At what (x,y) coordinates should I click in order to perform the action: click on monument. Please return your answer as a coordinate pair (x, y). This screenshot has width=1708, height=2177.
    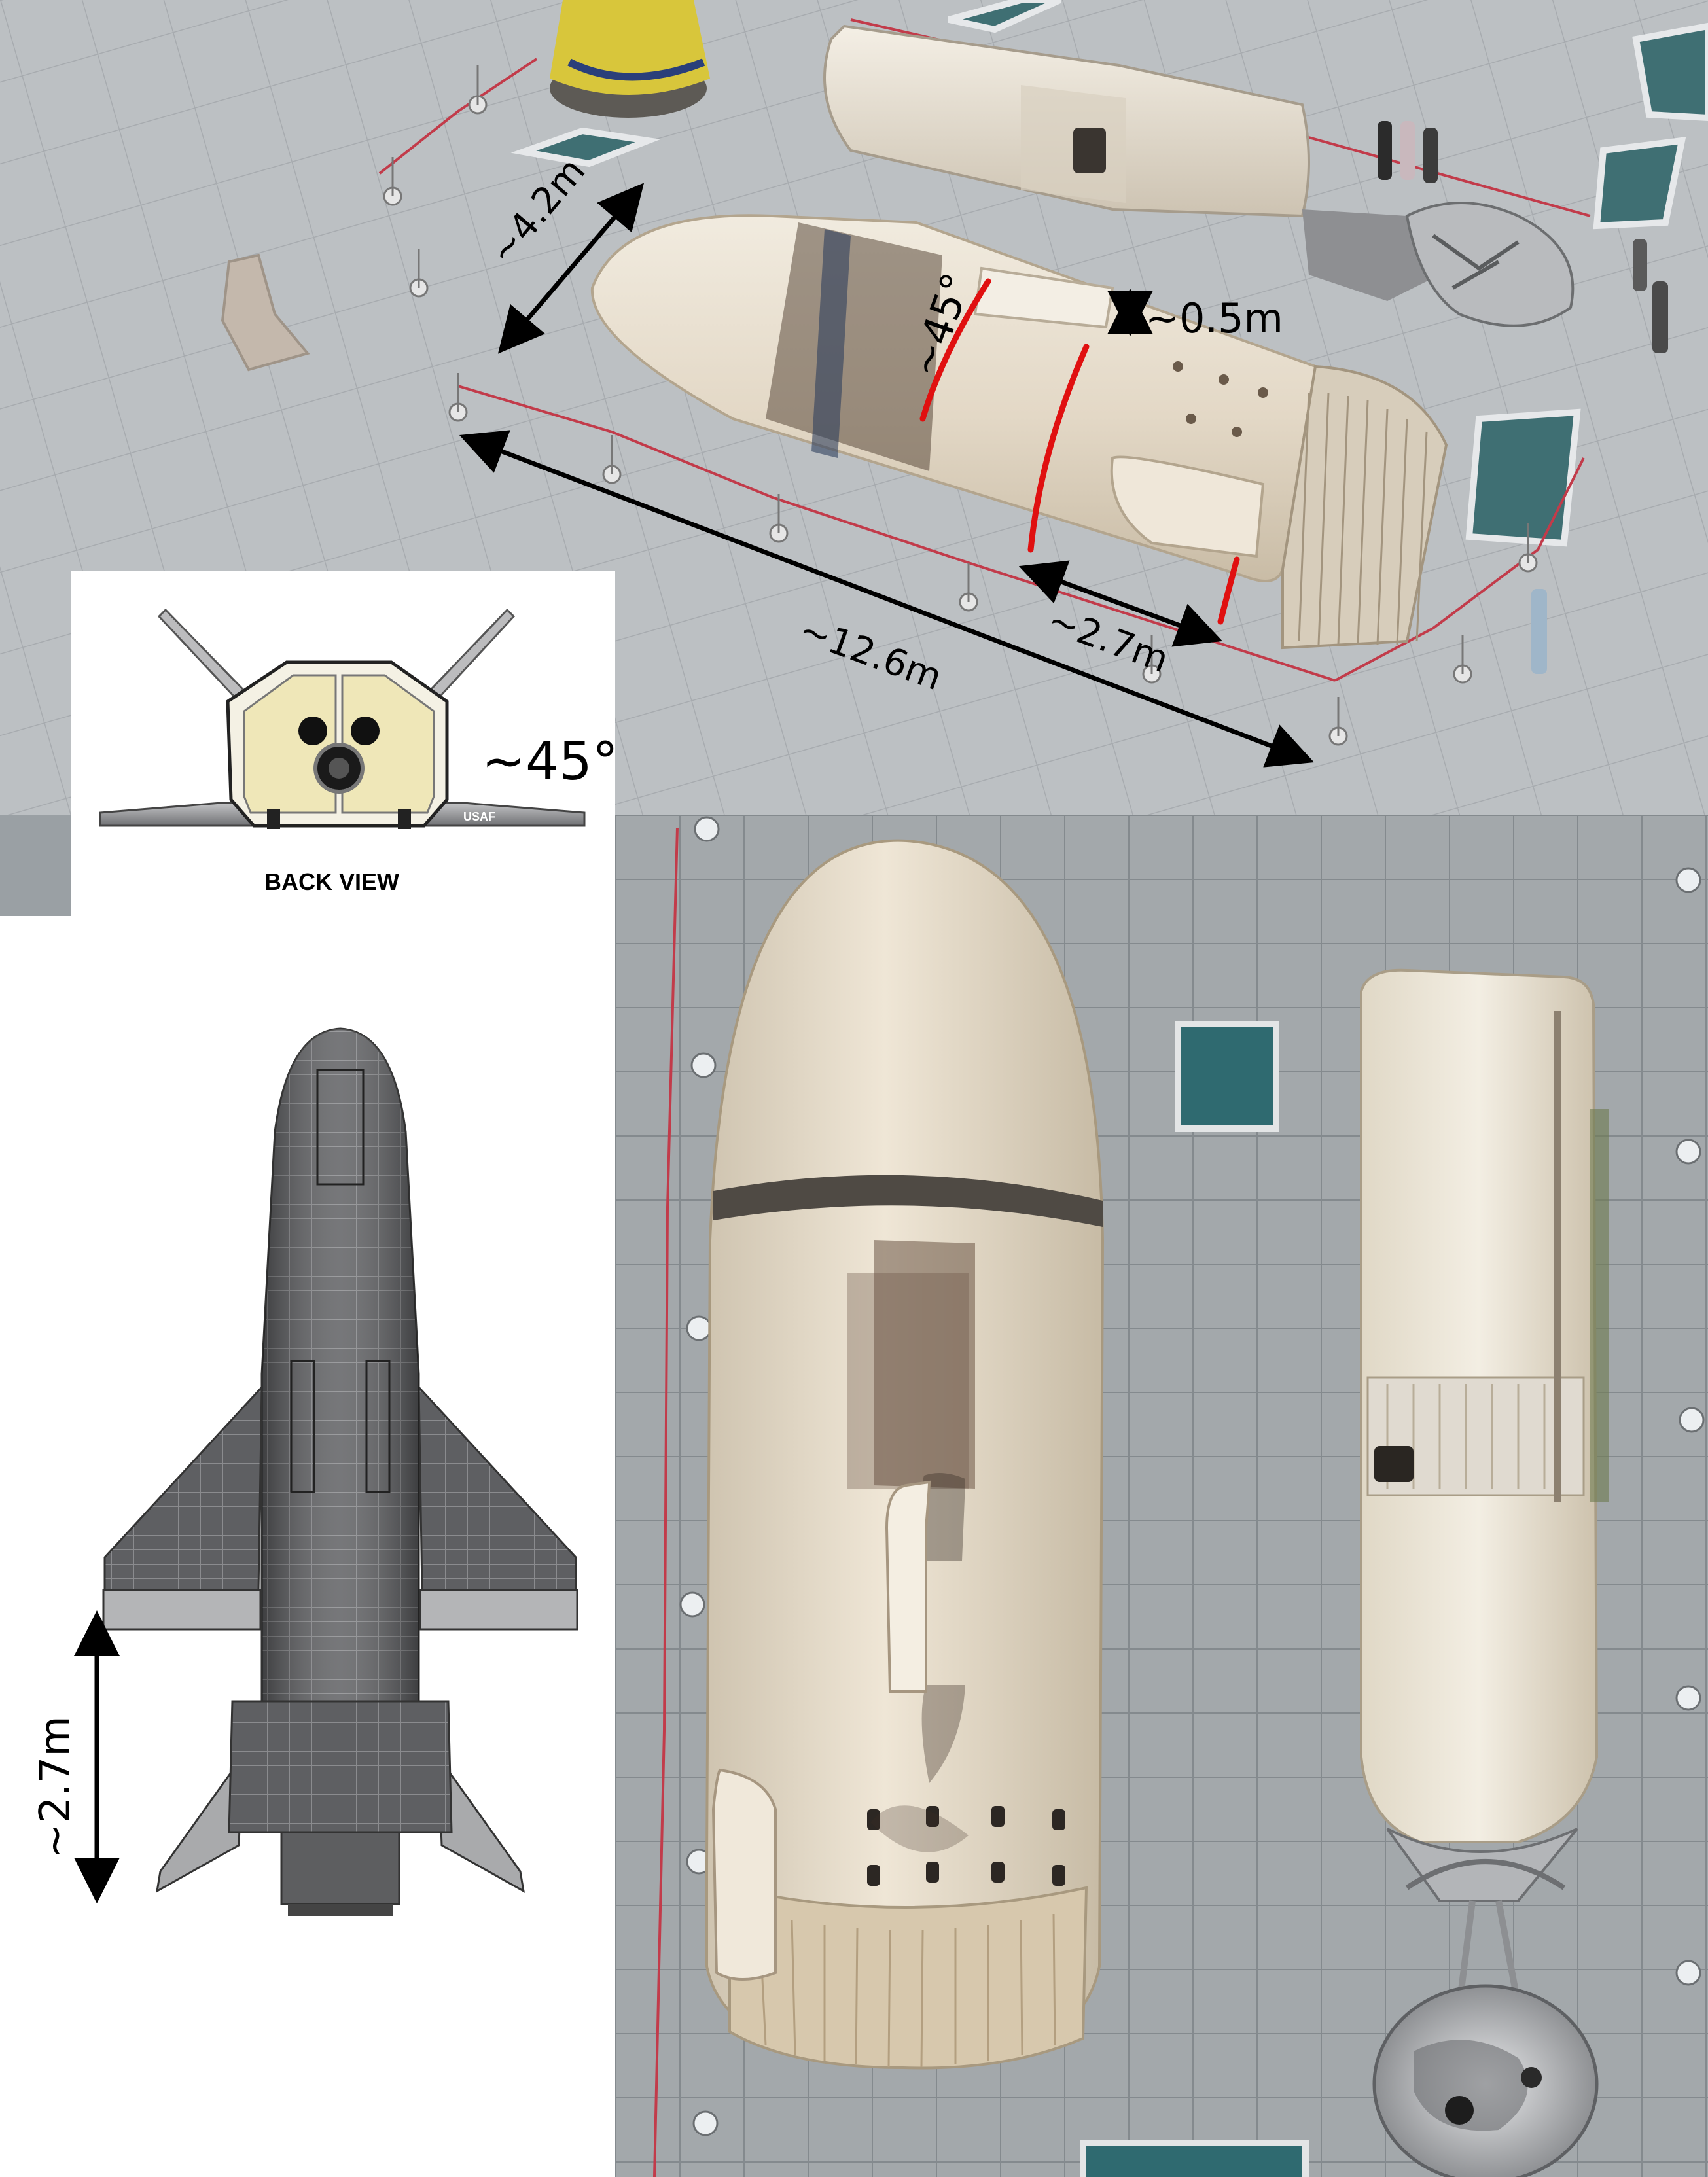
    Looking at the image, I should click on (266, 312).